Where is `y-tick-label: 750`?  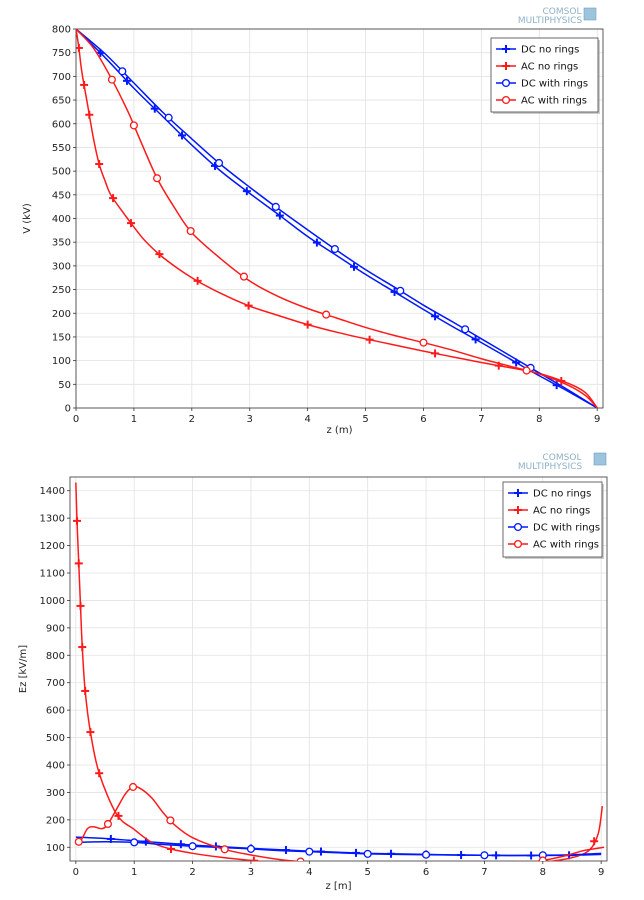 y-tick-label: 750 is located at coordinates (61, 53).